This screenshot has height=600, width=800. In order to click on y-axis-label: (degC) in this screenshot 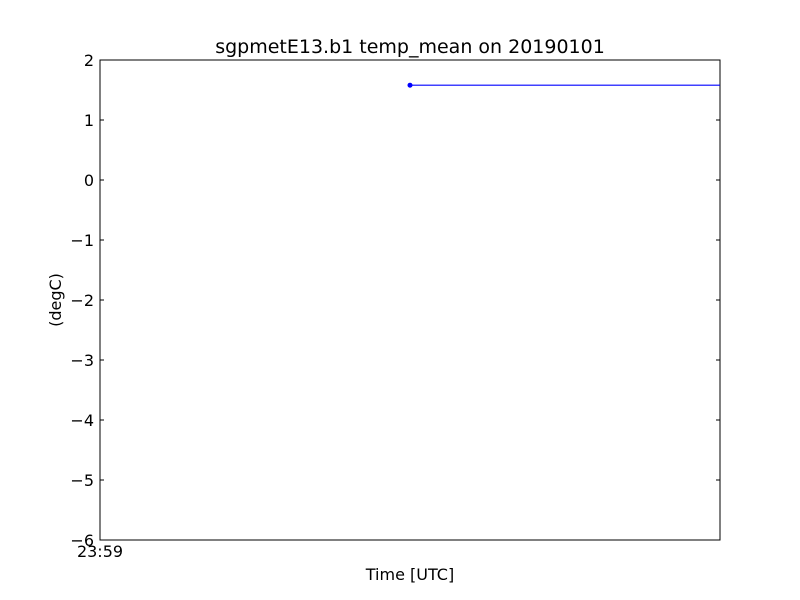, I will do `click(55, 300)`.